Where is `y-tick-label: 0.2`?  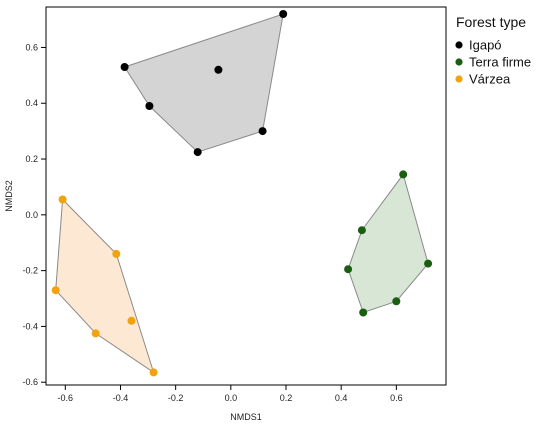
y-tick-label: 0.2 is located at coordinates (31, 159).